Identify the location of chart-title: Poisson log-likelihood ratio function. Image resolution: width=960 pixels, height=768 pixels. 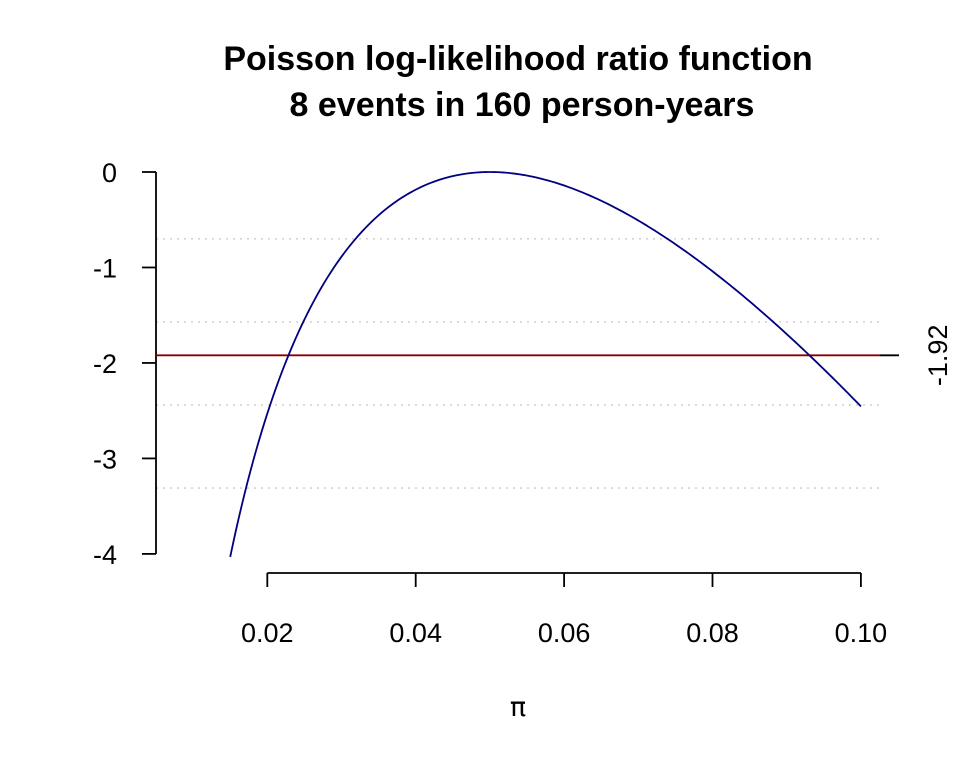
(517, 59).